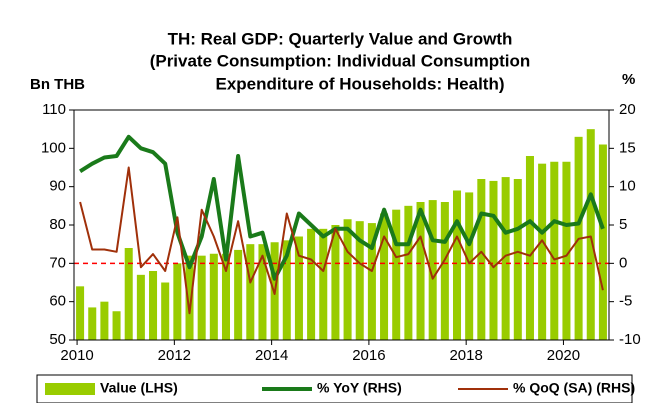  I want to click on y2-tick-label: 15, so click(627, 147).